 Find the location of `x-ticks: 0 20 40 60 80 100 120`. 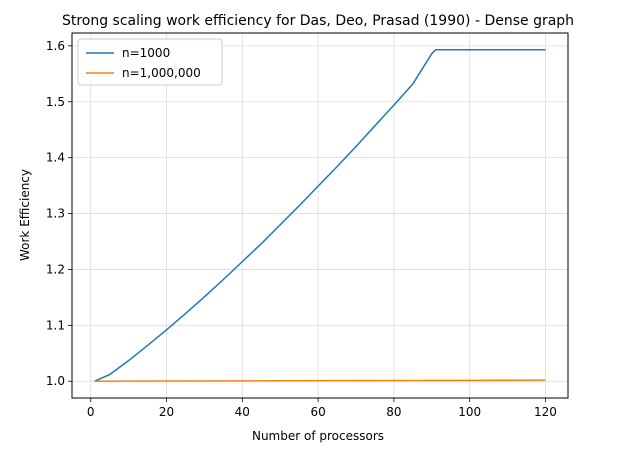

x-ticks: 0 20 40 60 80 100 120 is located at coordinates (322, 408).